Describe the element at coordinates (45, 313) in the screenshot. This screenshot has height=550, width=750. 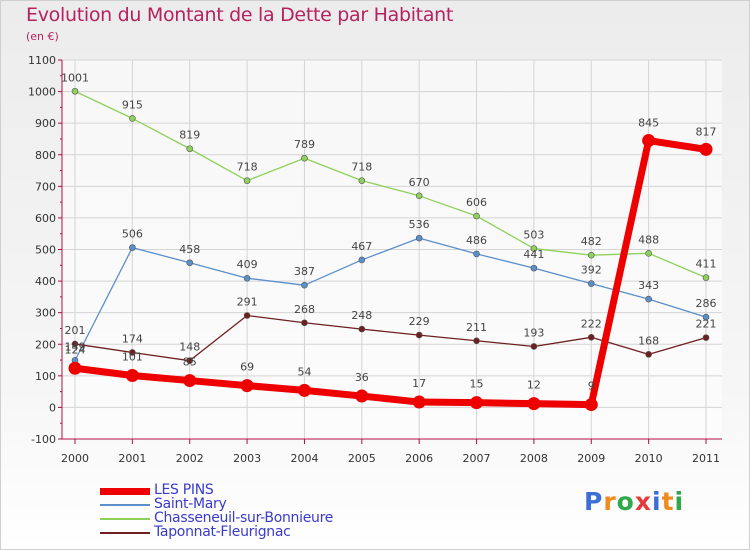
I see `y-tick-label: 300` at that location.